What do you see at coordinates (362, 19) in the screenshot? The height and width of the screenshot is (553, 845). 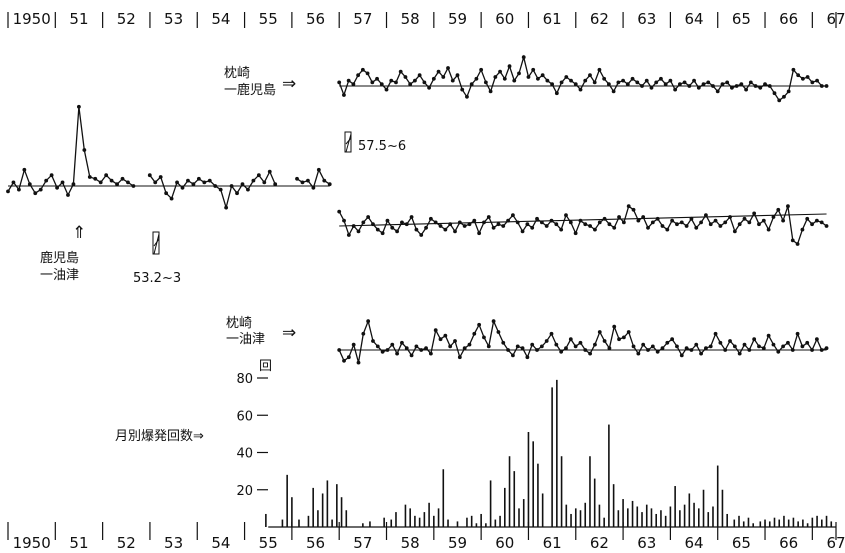 I see `top-year-label: 57` at bounding box center [362, 19].